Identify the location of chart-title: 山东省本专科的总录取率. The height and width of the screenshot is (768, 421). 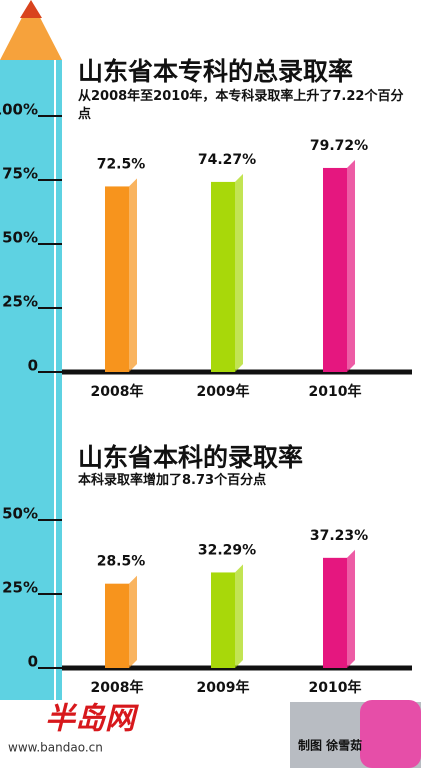
(216, 71).